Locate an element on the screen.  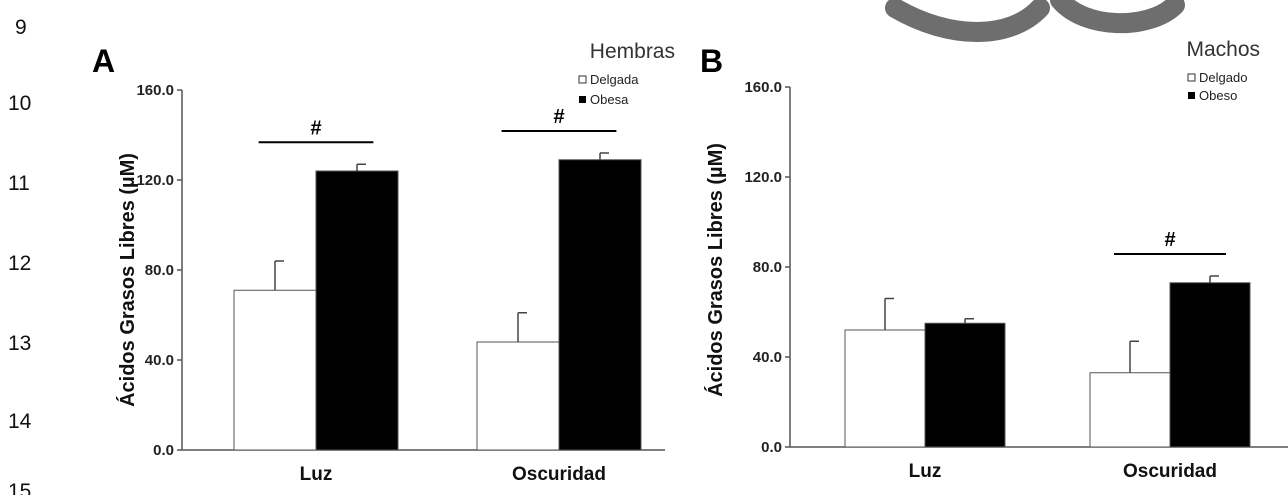
panel-letter: B is located at coordinates (711, 61).